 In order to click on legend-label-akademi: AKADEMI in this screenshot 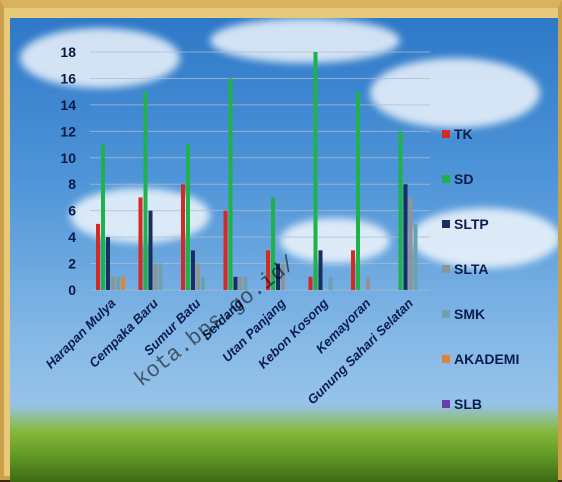, I will do `click(486, 359)`.